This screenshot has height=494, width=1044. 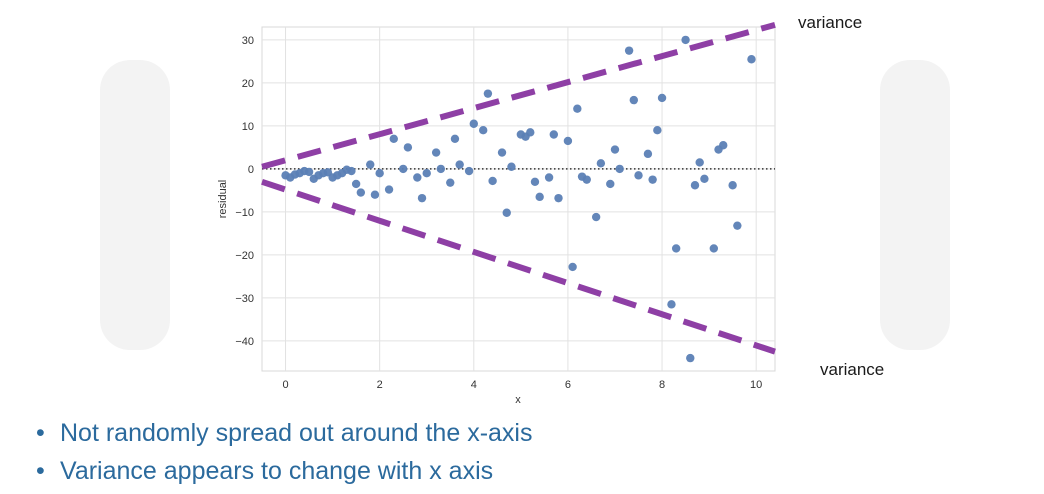 I want to click on y-tick-label: −40, so click(x=244, y=342).